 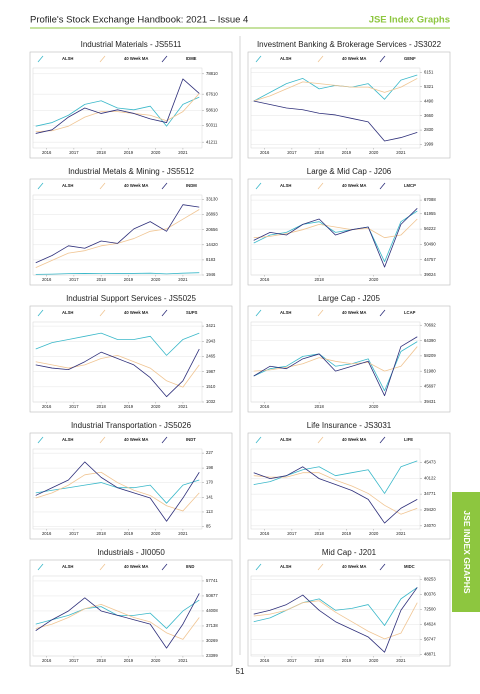 What do you see at coordinates (212, 640) in the screenshot?
I see `y-tick-label: 30269` at bounding box center [212, 640].